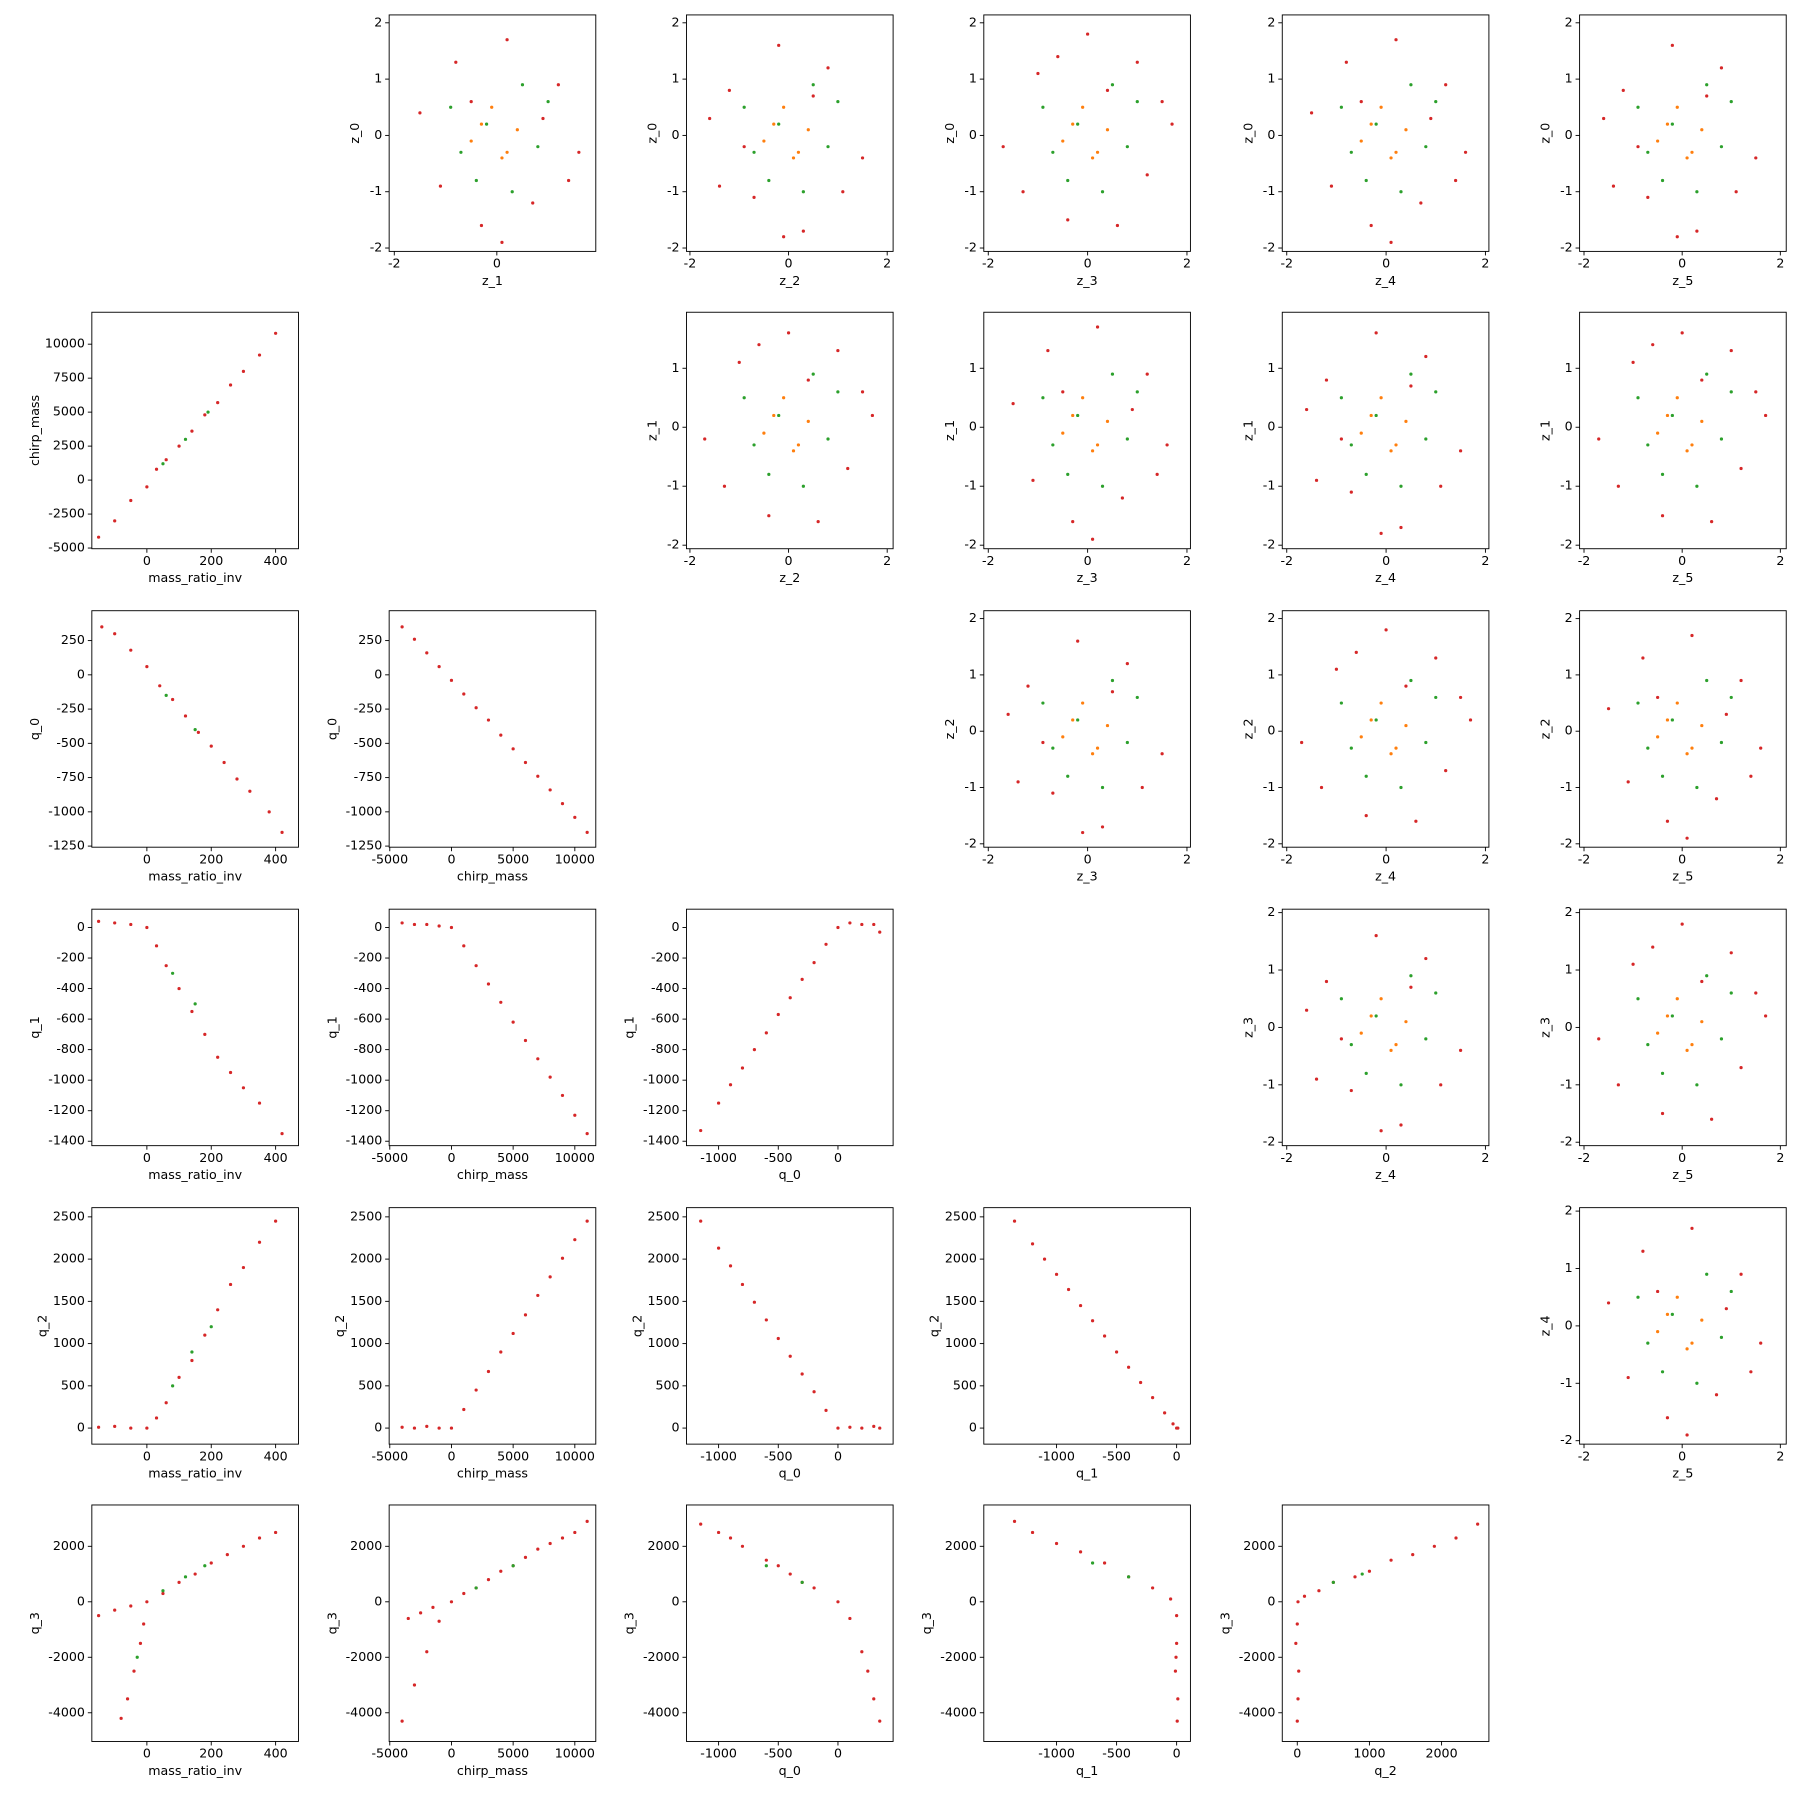  What do you see at coordinates (1545, 1027) in the screenshot?
I see `y-axis-label: z_3` at bounding box center [1545, 1027].